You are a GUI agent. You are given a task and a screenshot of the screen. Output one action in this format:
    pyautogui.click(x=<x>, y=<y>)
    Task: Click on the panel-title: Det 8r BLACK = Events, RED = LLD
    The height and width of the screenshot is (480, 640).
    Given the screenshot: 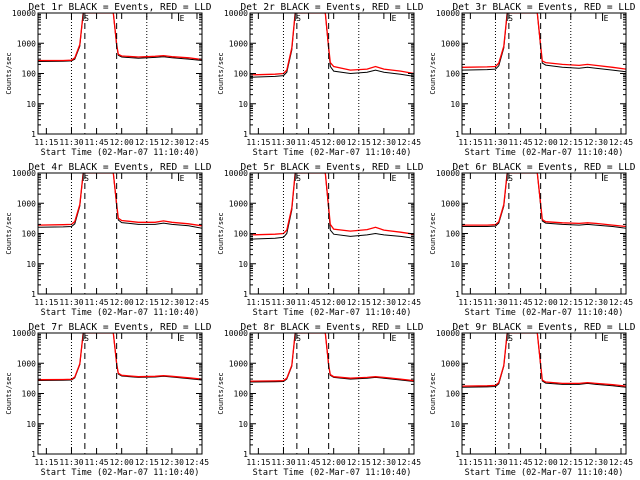 What is the action you would take?
    pyautogui.click(x=331, y=327)
    